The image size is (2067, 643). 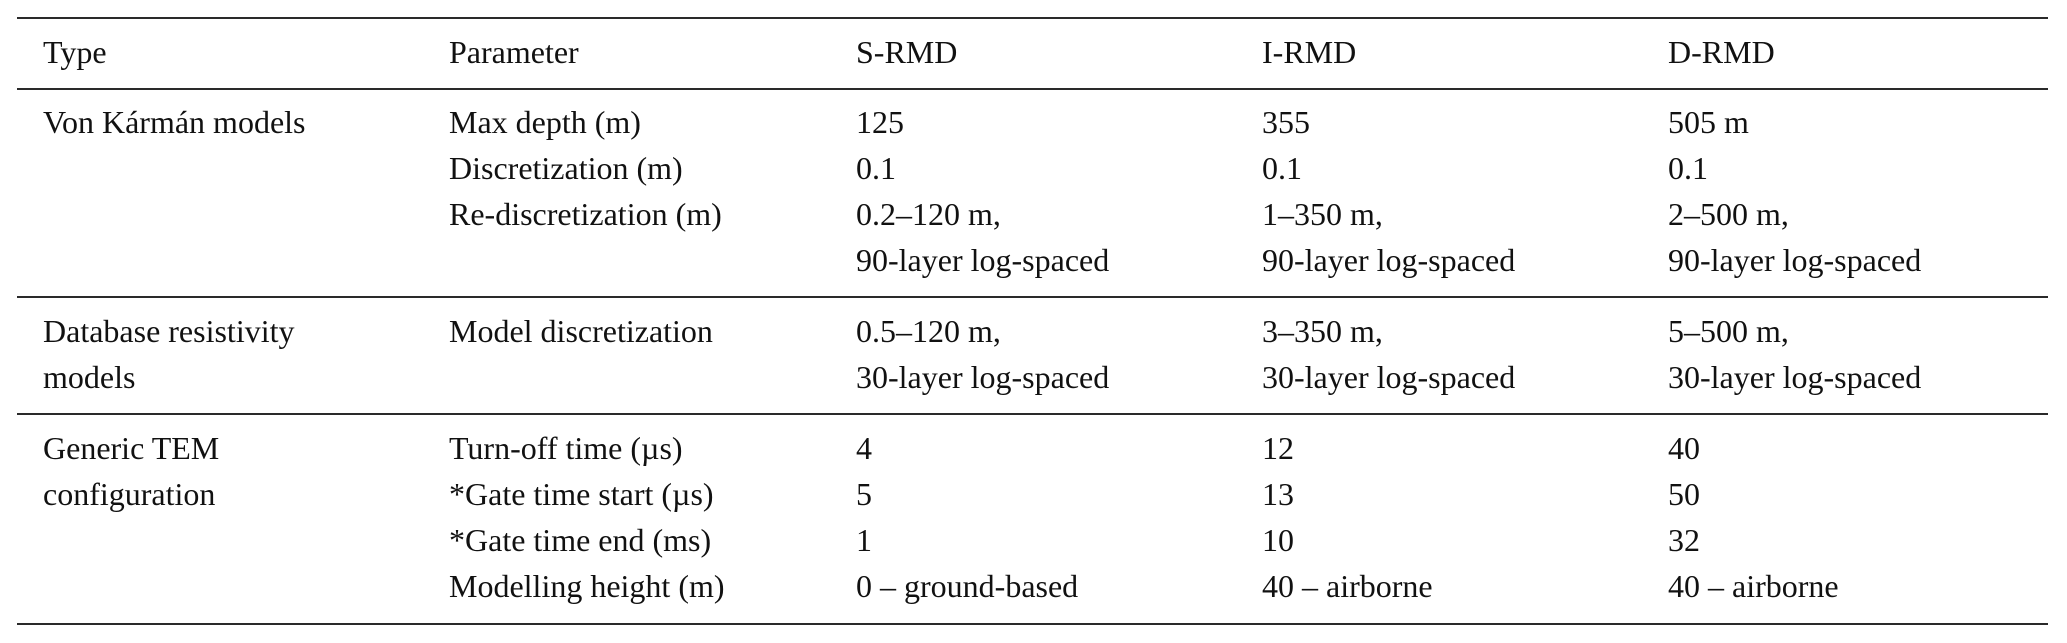 What do you see at coordinates (545, 122) in the screenshot?
I see `parameter-label: Max depth (m)` at bounding box center [545, 122].